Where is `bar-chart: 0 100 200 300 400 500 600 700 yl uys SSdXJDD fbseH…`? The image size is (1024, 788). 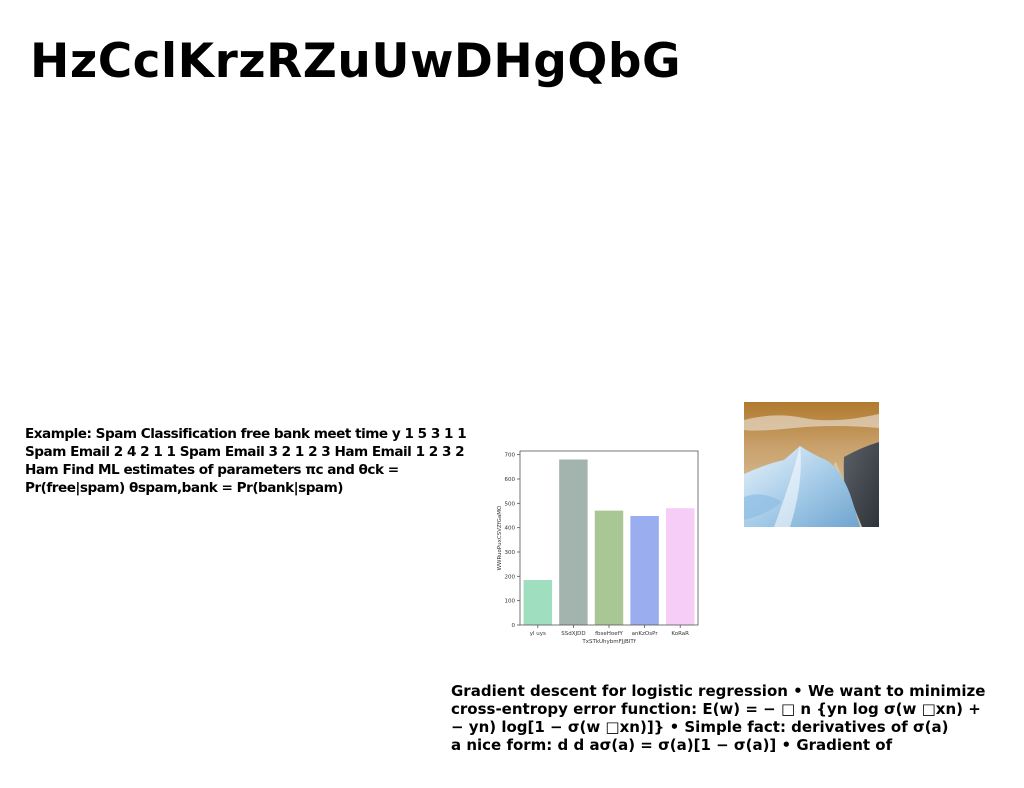 bar-chart: 0 100 200 300 400 500 600 700 yl uys SSdXJDD fbseH… is located at coordinates (600, 547).